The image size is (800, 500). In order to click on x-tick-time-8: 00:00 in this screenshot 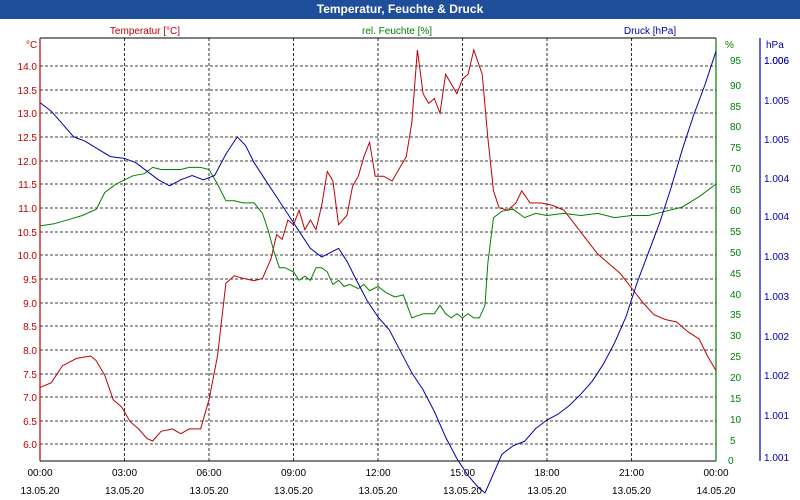, I will do `click(715, 473)`.